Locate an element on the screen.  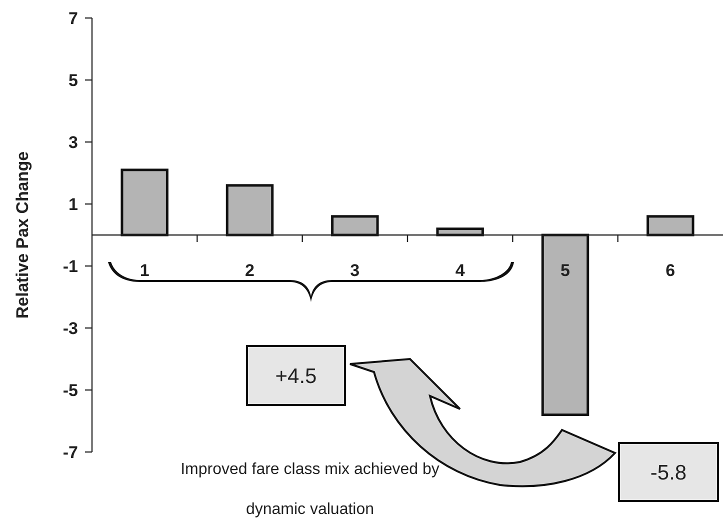
x-tick-label: 1 is located at coordinates (145, 270).